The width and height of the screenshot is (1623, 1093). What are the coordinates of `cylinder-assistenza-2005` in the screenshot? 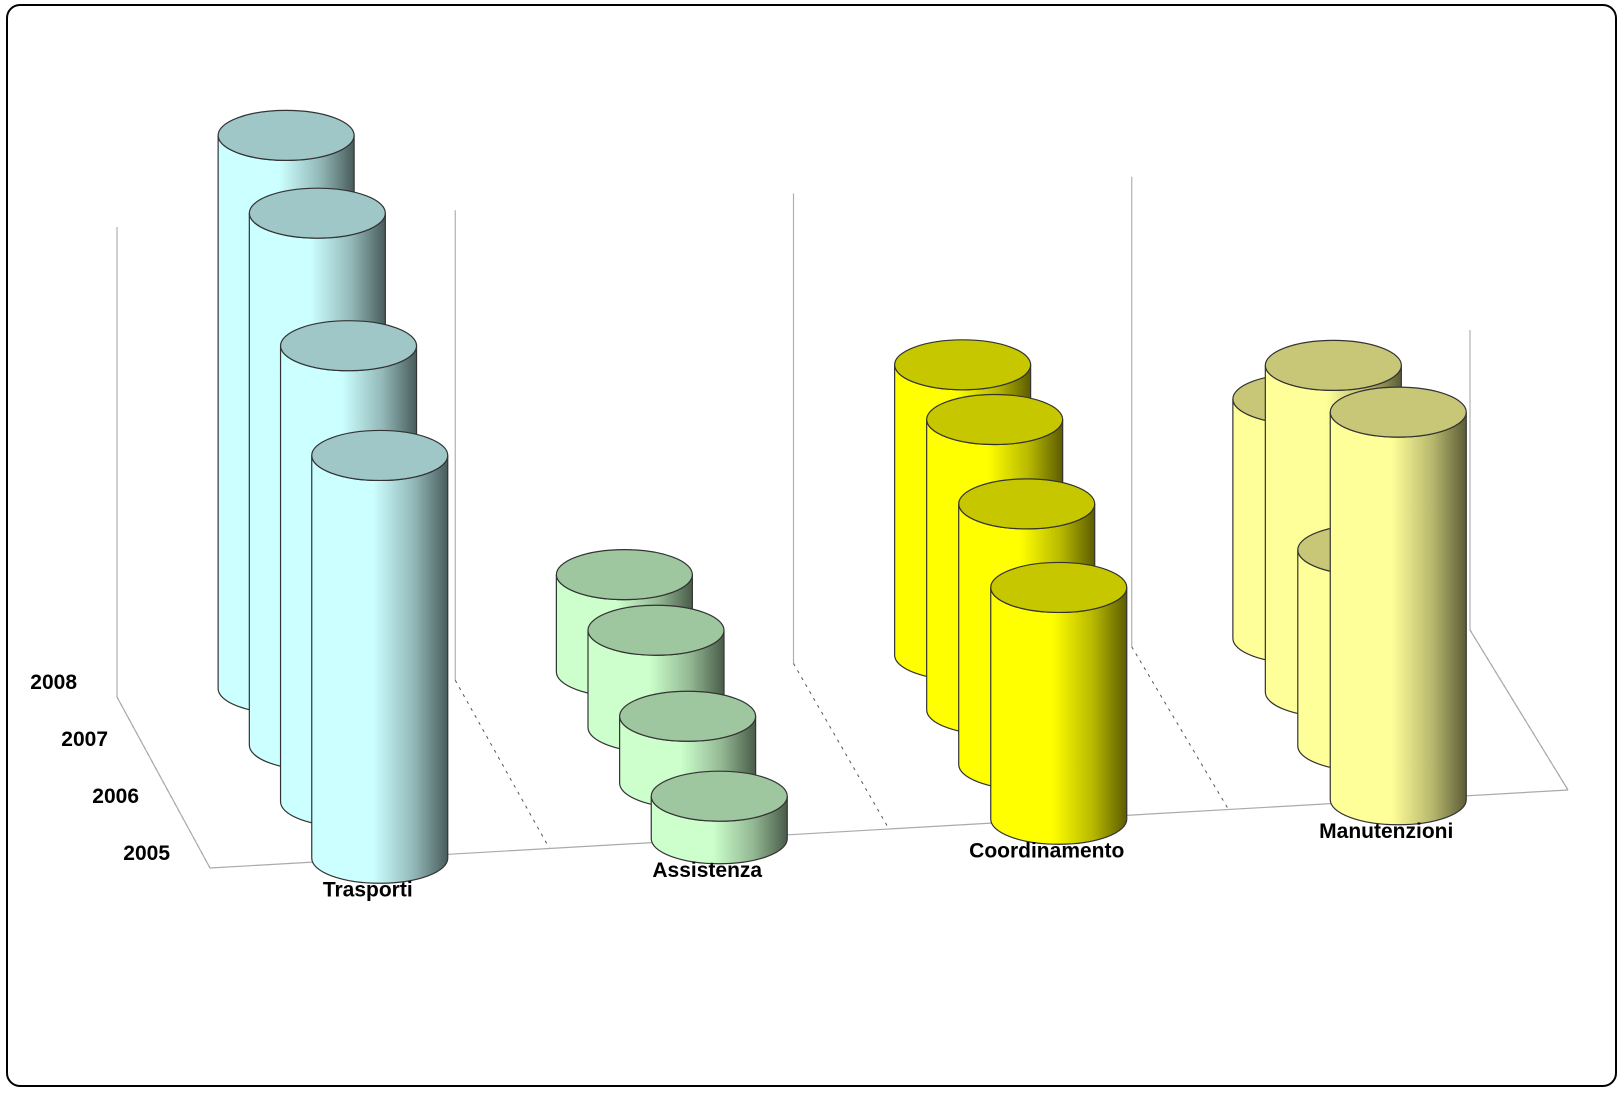 It's located at (719, 817).